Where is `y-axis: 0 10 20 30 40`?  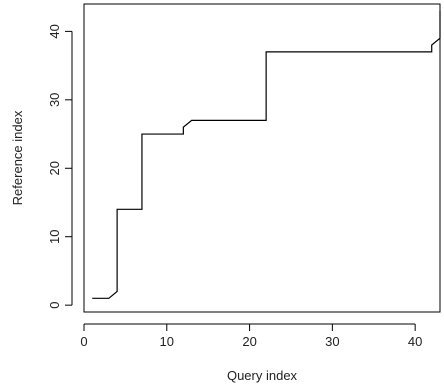
y-axis: 0 10 20 30 40 is located at coordinates (60, 166).